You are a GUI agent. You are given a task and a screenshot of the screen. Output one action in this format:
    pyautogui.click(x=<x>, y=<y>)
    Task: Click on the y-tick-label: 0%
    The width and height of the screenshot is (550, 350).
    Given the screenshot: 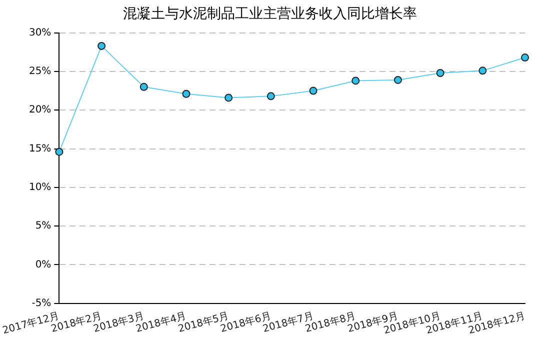 What is the action you would take?
    pyautogui.click(x=43, y=264)
    